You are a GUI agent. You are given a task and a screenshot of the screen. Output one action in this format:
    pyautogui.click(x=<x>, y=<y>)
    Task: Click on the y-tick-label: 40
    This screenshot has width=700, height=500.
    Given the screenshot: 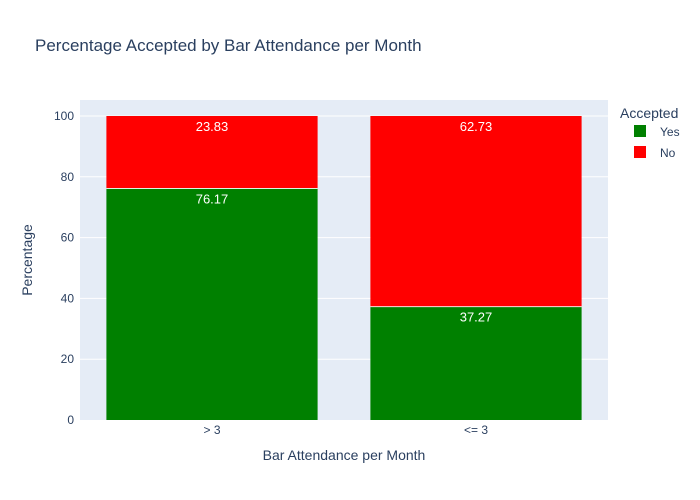 What is the action you would take?
    pyautogui.click(x=68, y=298)
    